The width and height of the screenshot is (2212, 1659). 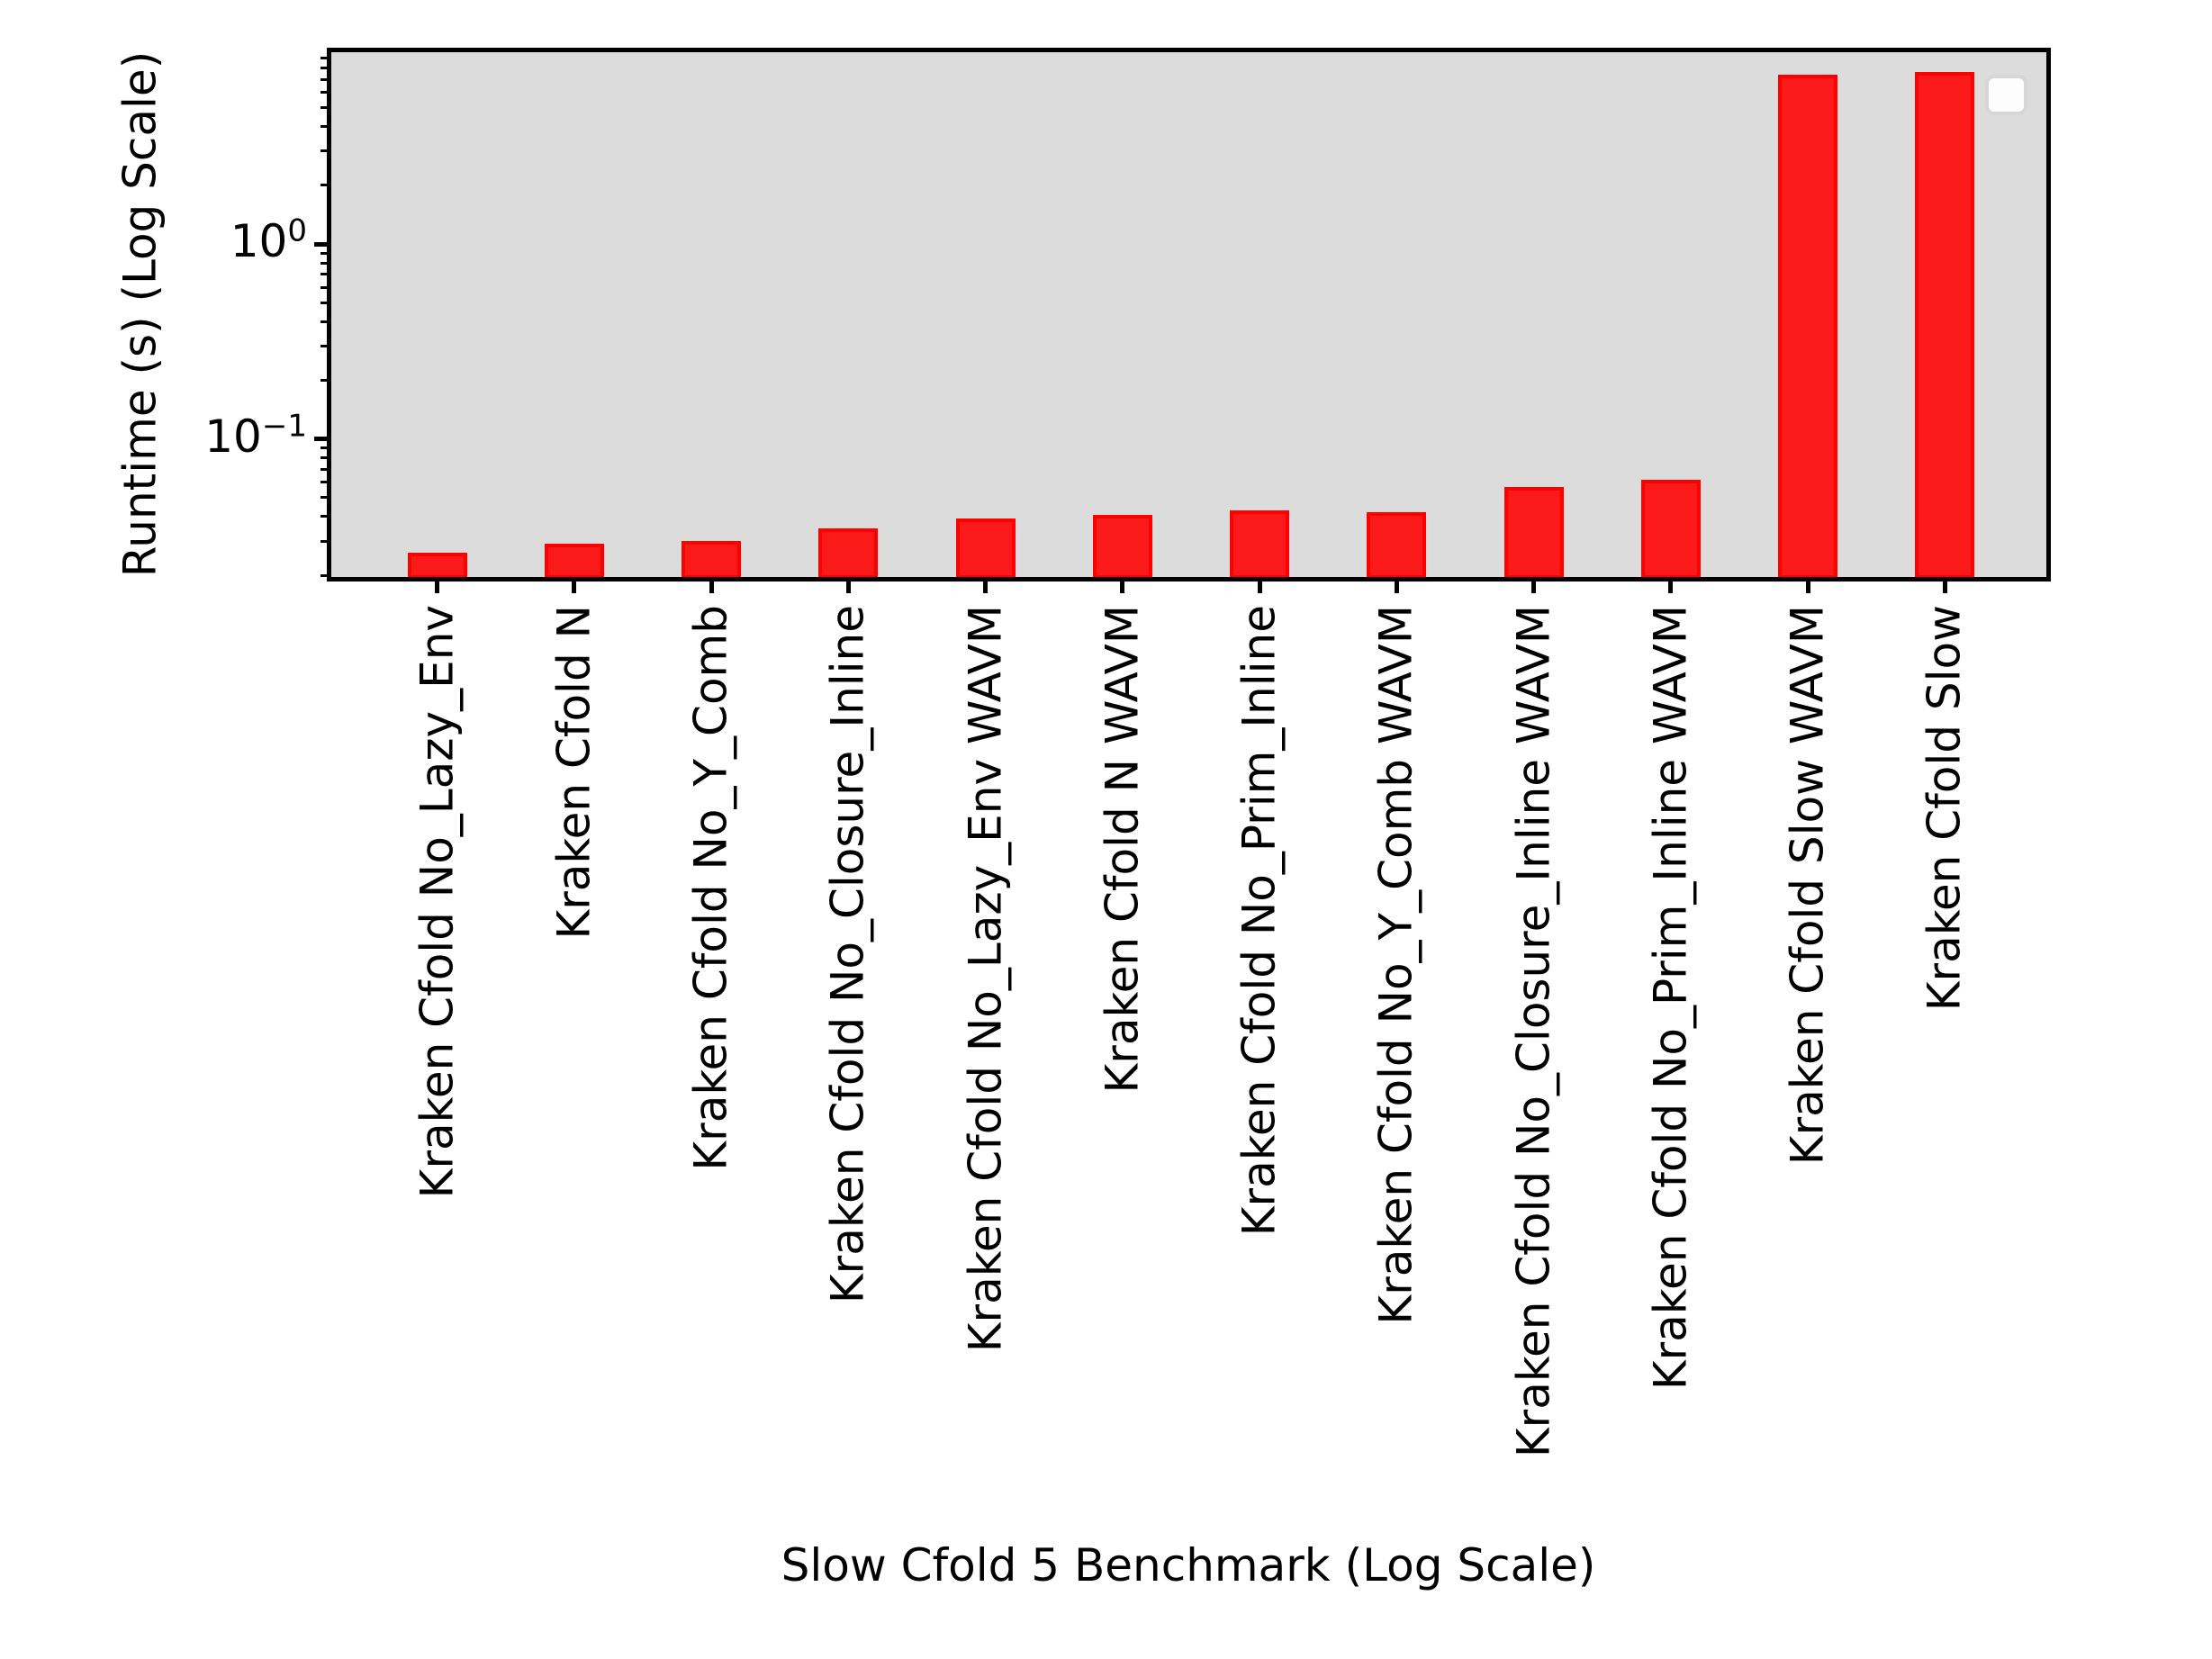 I want to click on y-tick-label: 10⁰, so click(x=268, y=240).